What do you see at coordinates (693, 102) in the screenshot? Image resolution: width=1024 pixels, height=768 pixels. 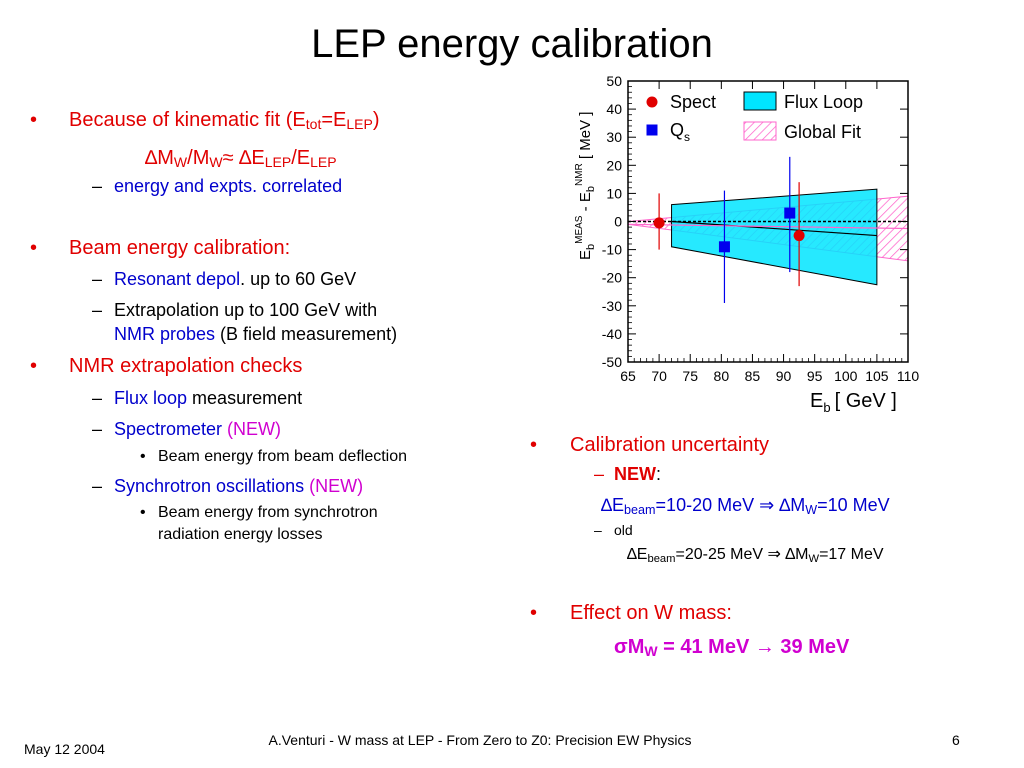 I see `legend-spect-label: Spect` at bounding box center [693, 102].